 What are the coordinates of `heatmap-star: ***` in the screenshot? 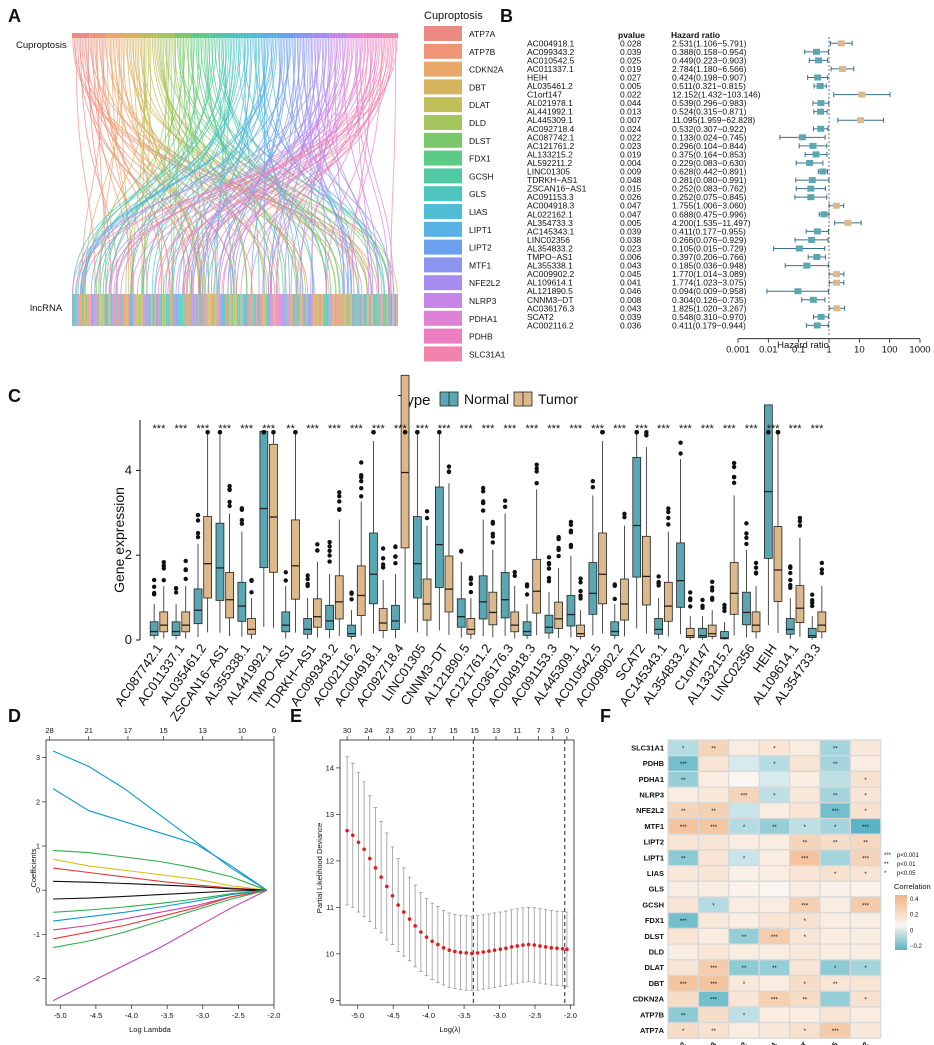 It's located at (714, 969).